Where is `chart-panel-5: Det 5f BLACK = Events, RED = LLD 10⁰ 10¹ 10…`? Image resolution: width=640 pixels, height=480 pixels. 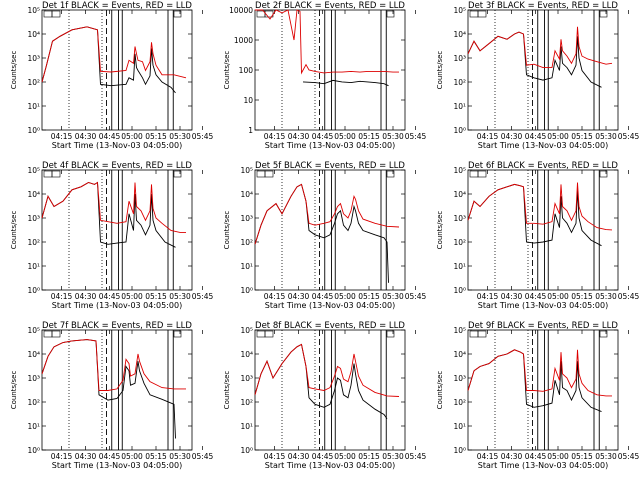
chart-panel-5: Det 5f BLACK = Events, RED = LLD 10⁰ 10¹ 10… is located at coordinates (325, 235).